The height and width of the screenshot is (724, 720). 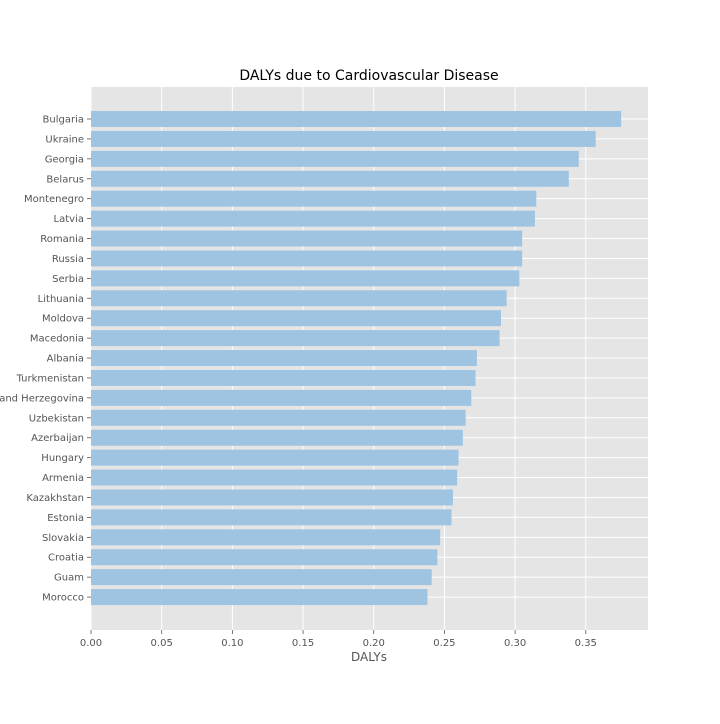 I want to click on y-tick-label: Estonia, so click(x=65, y=518).